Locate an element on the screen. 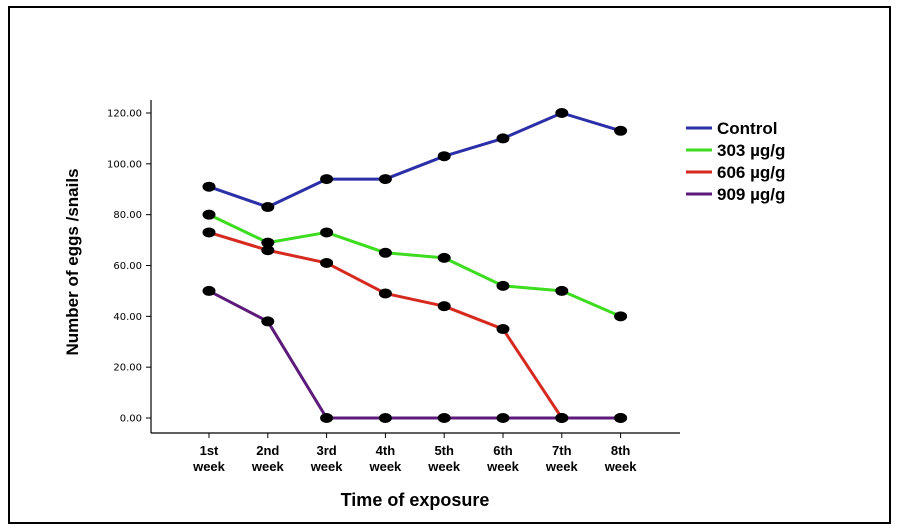 Image resolution: width=901 pixels, height=532 pixels. x-tick-label: 4th week is located at coordinates (385, 458).